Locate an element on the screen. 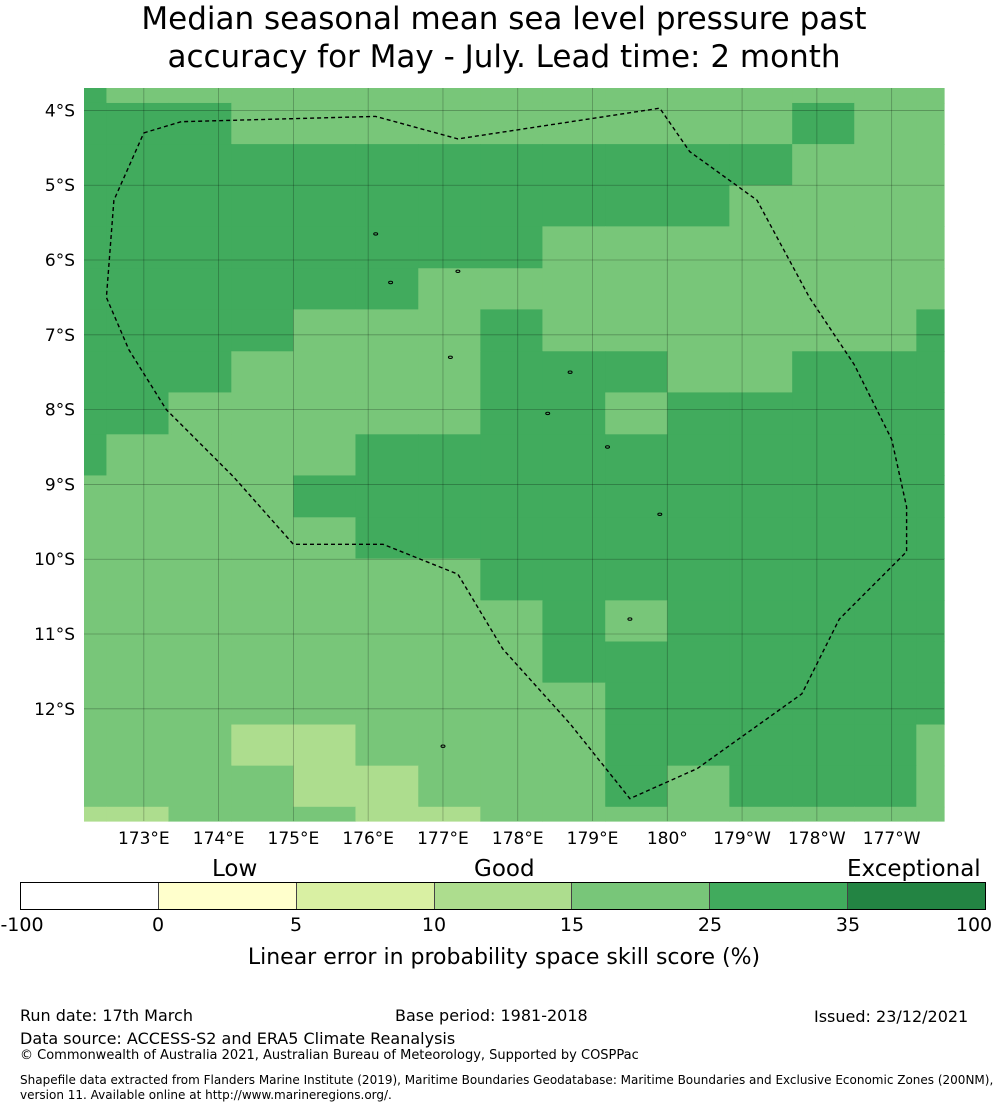  base-period: Base period: 1981-2018 is located at coordinates (491, 1015).